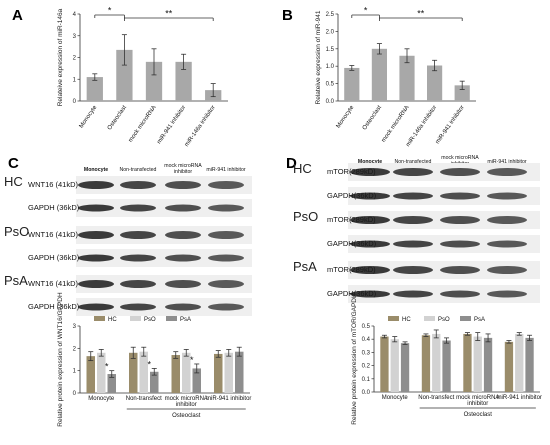 This screenshot has height=445, width=550. I want to click on chart-a-x-tick-label: Monocyte, so click(89, 116).